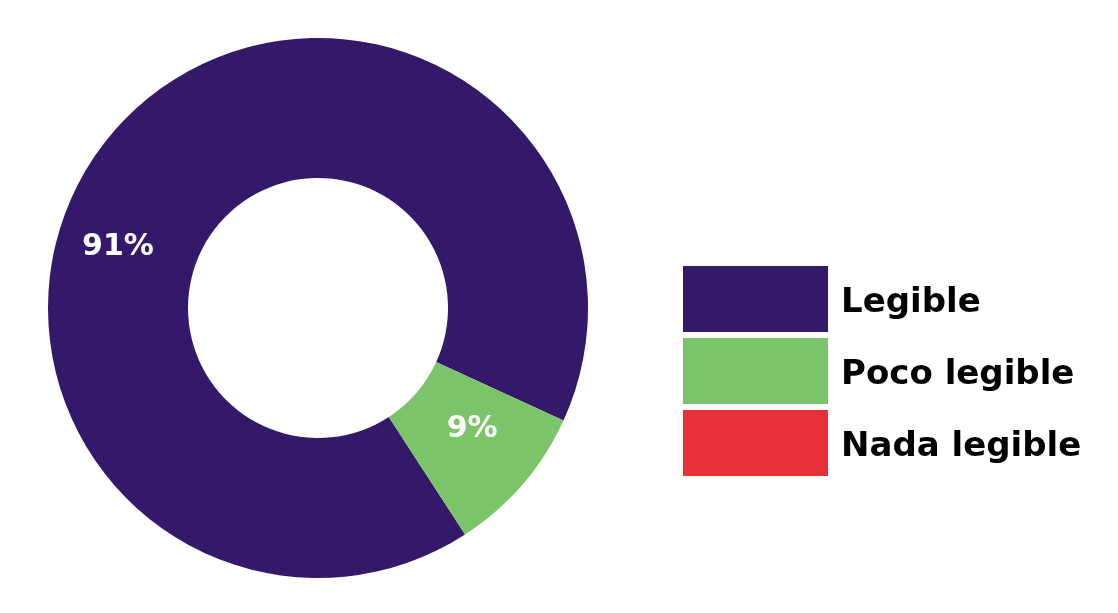  Describe the element at coordinates (911, 299) in the screenshot. I see `legend-label: Legible` at that location.